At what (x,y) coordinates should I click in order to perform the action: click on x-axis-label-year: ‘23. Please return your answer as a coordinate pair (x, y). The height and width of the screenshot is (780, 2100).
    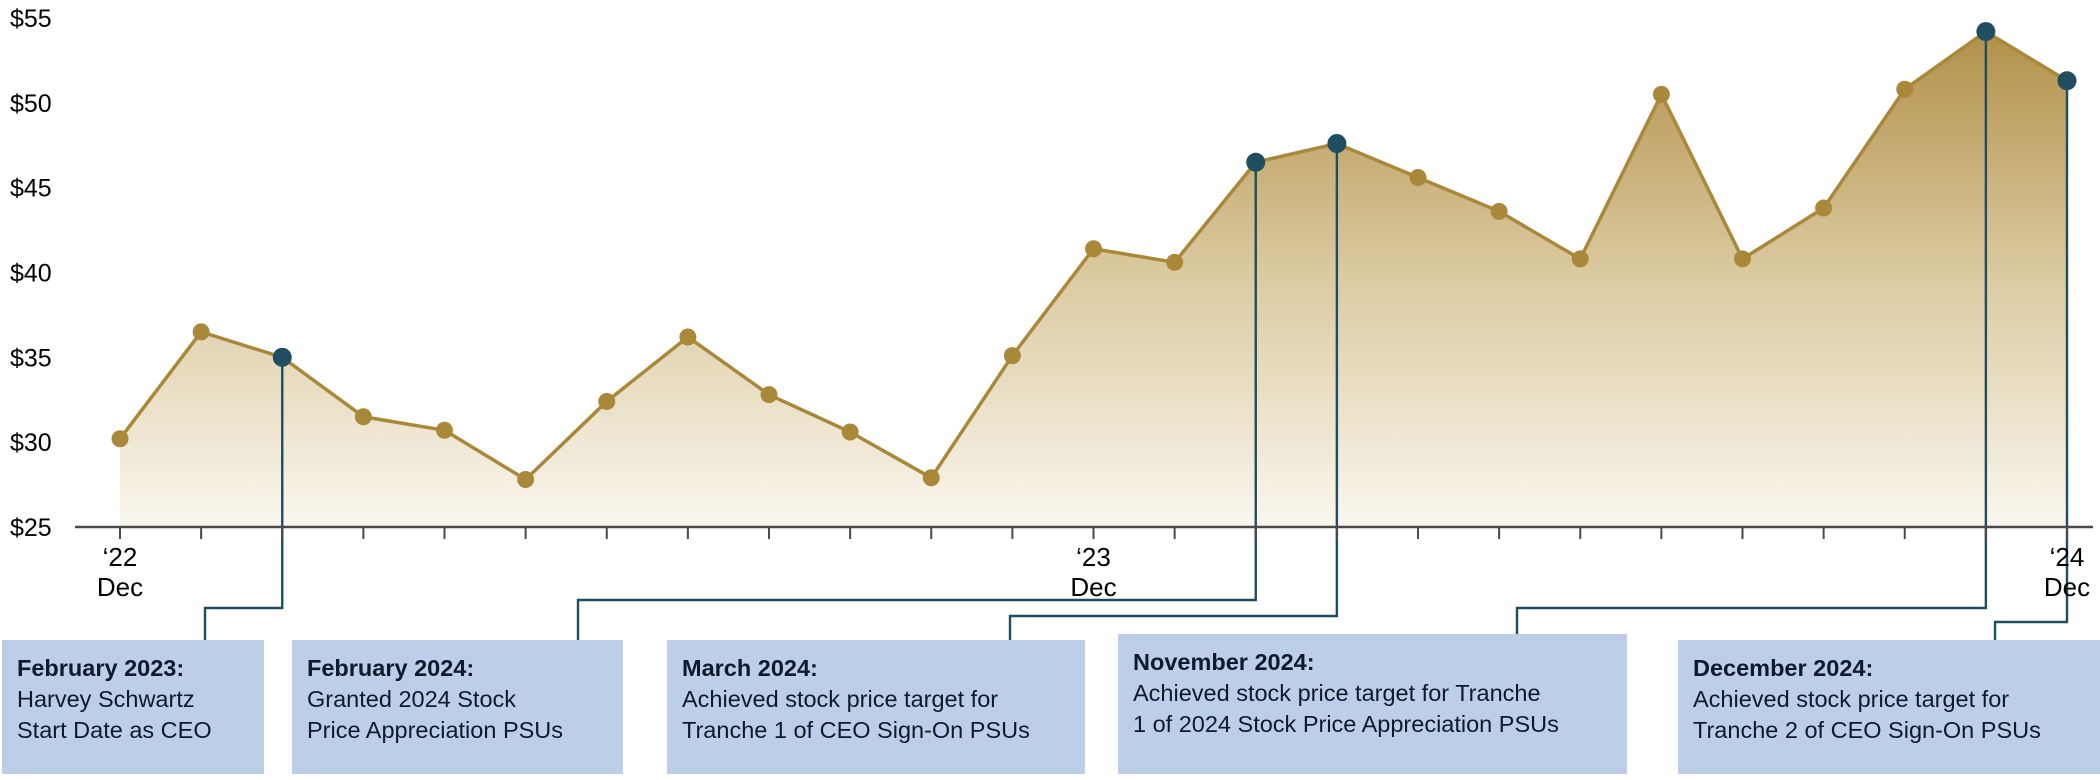
    Looking at the image, I should click on (1093, 557).